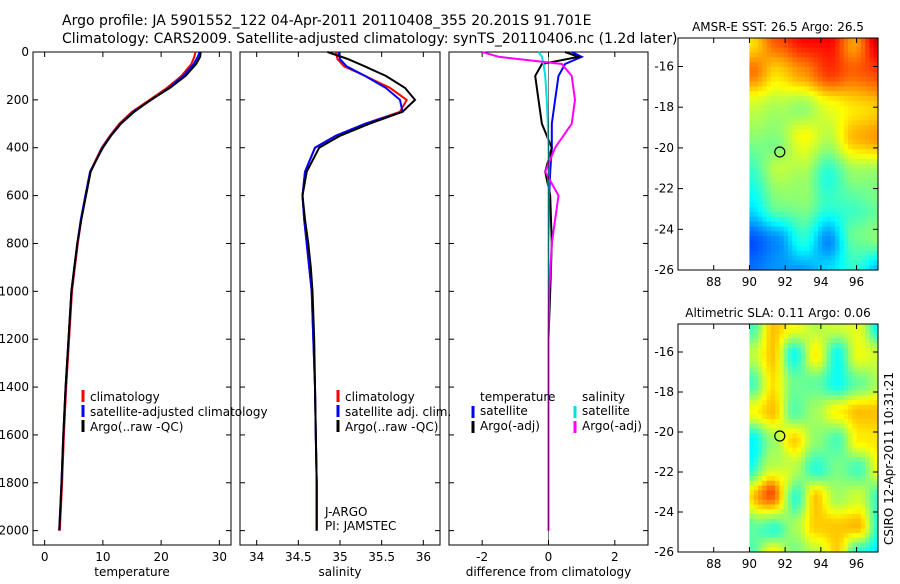  I want to click on depth-tick-label: 600, so click(17, 196).